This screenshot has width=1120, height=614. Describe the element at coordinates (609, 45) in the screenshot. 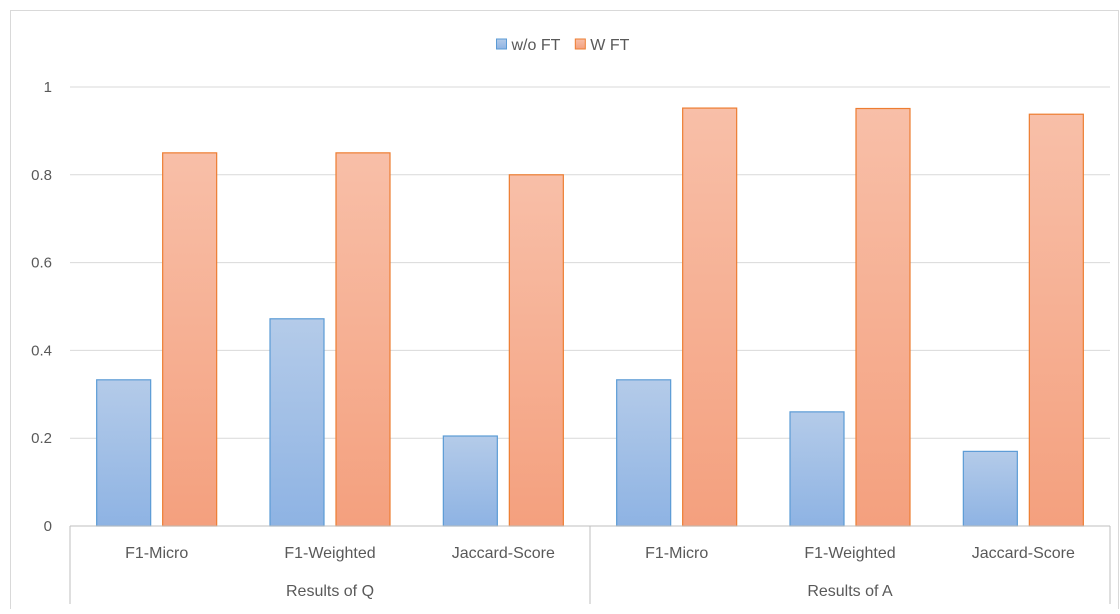

I see `legend-label: W FT` at that location.